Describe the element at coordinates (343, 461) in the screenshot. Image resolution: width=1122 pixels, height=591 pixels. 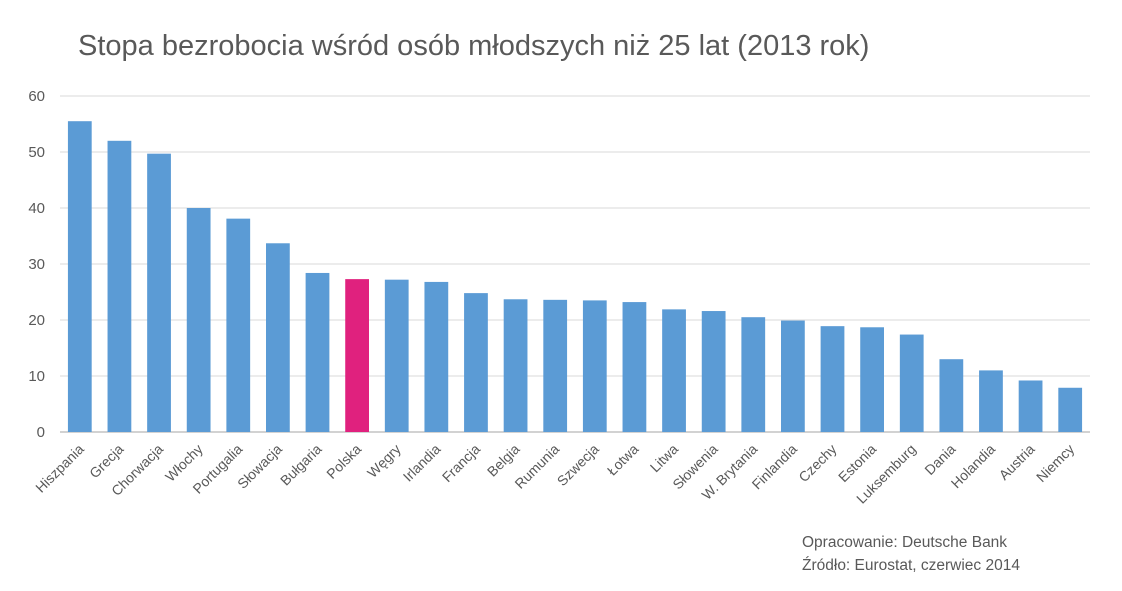
I see `x-tick-label: Polska` at that location.